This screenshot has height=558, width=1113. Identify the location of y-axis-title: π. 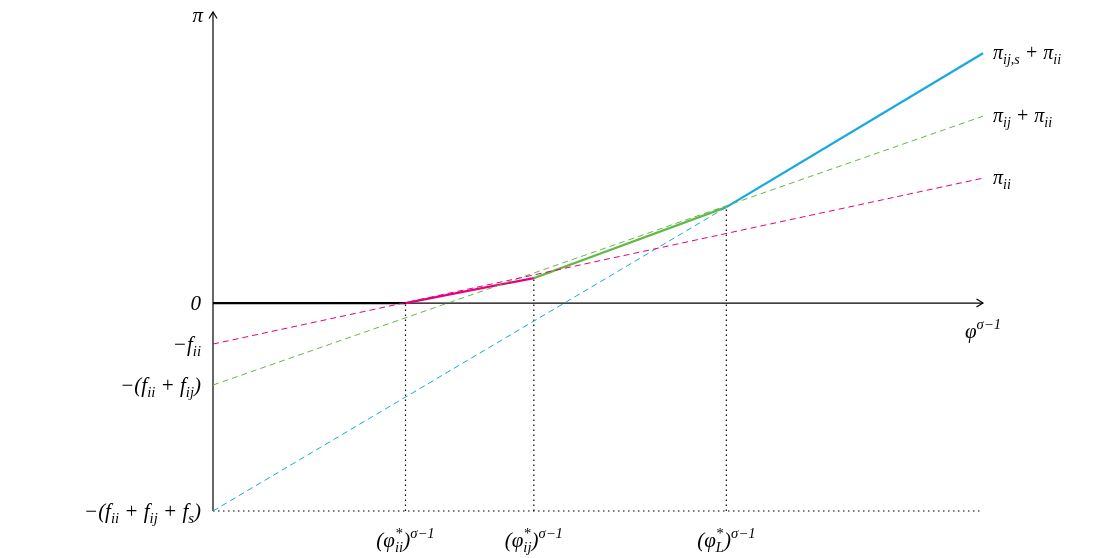
(198, 15).